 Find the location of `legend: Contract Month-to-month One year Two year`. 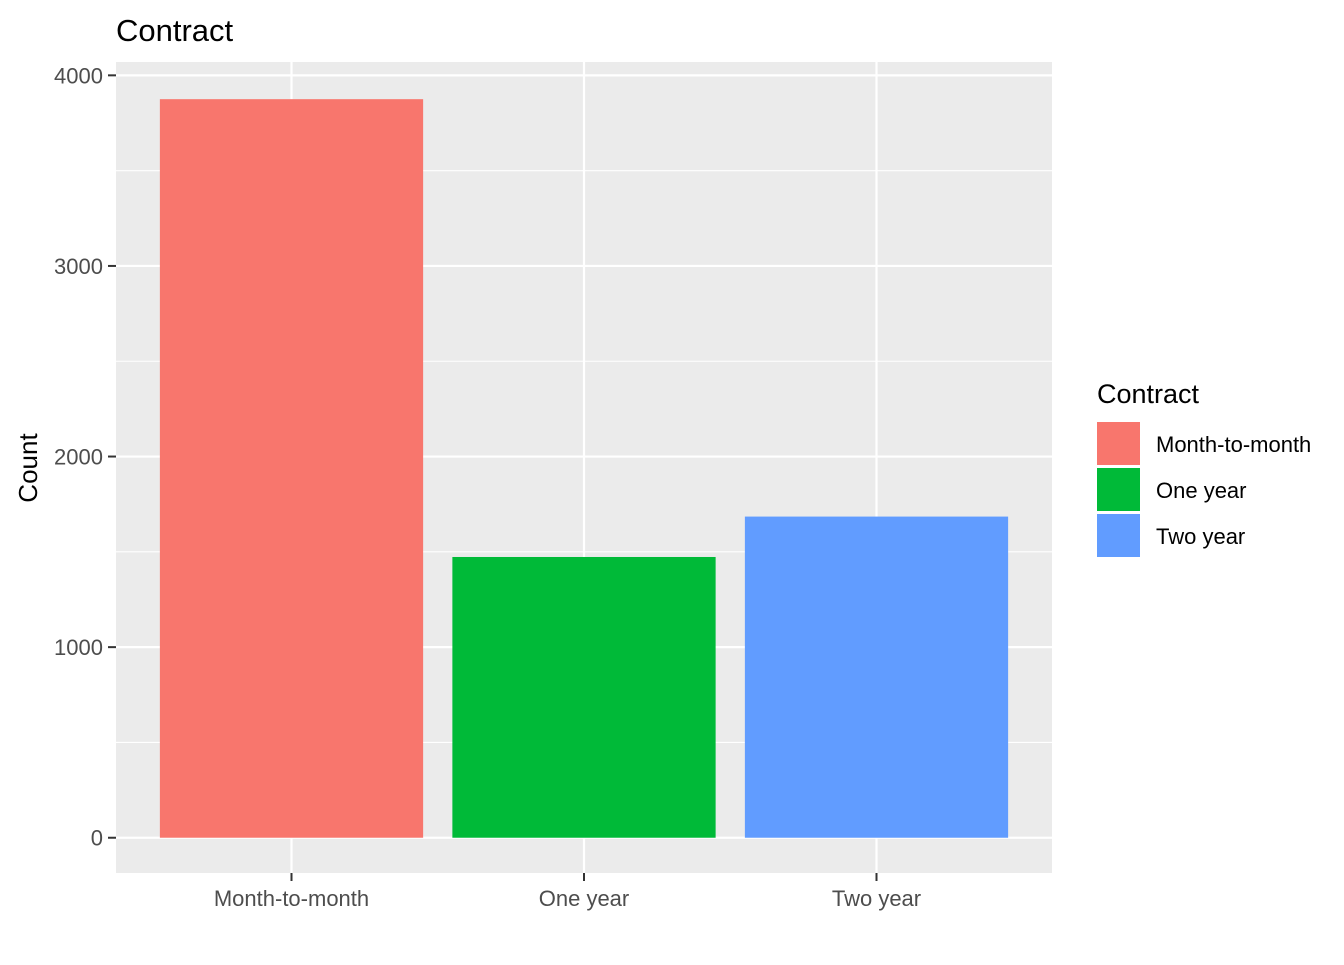

legend: Contract Month-to-month One year Two year is located at coordinates (1204, 468).